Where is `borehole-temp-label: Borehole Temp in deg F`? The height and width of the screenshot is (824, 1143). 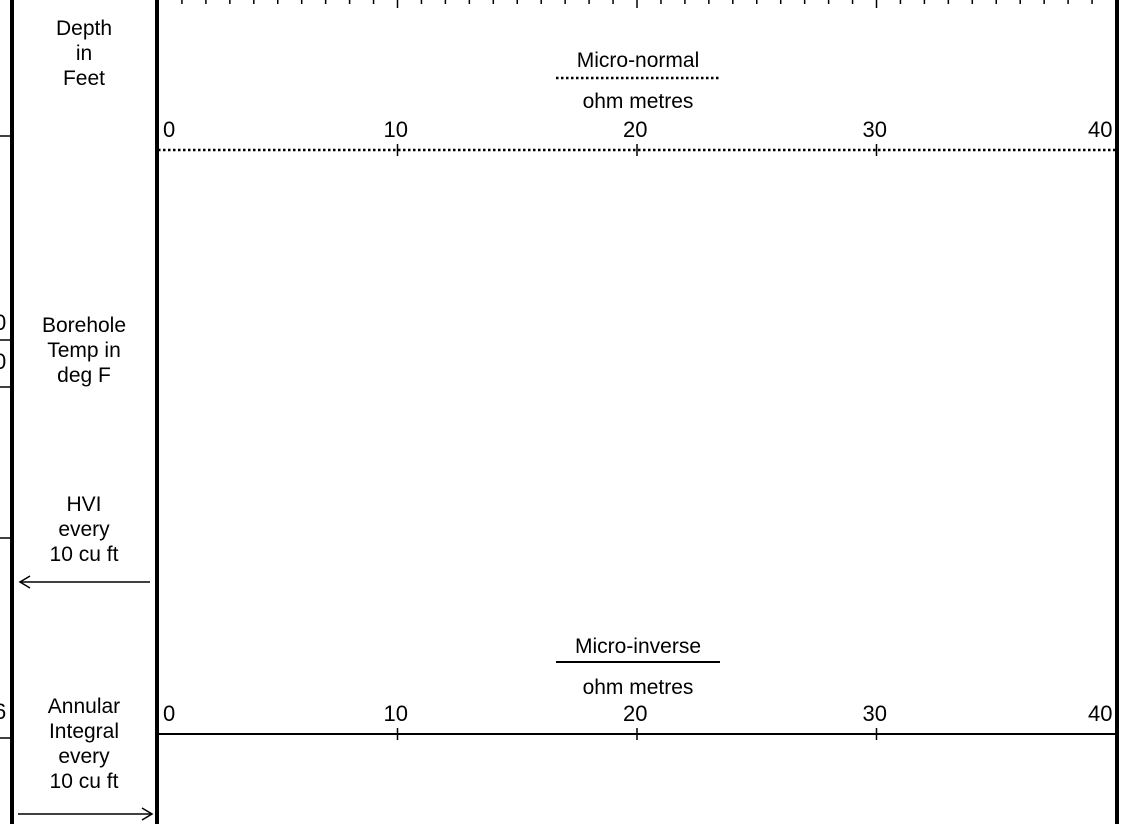 borehole-temp-label: Borehole Temp in deg F is located at coordinates (84, 350).